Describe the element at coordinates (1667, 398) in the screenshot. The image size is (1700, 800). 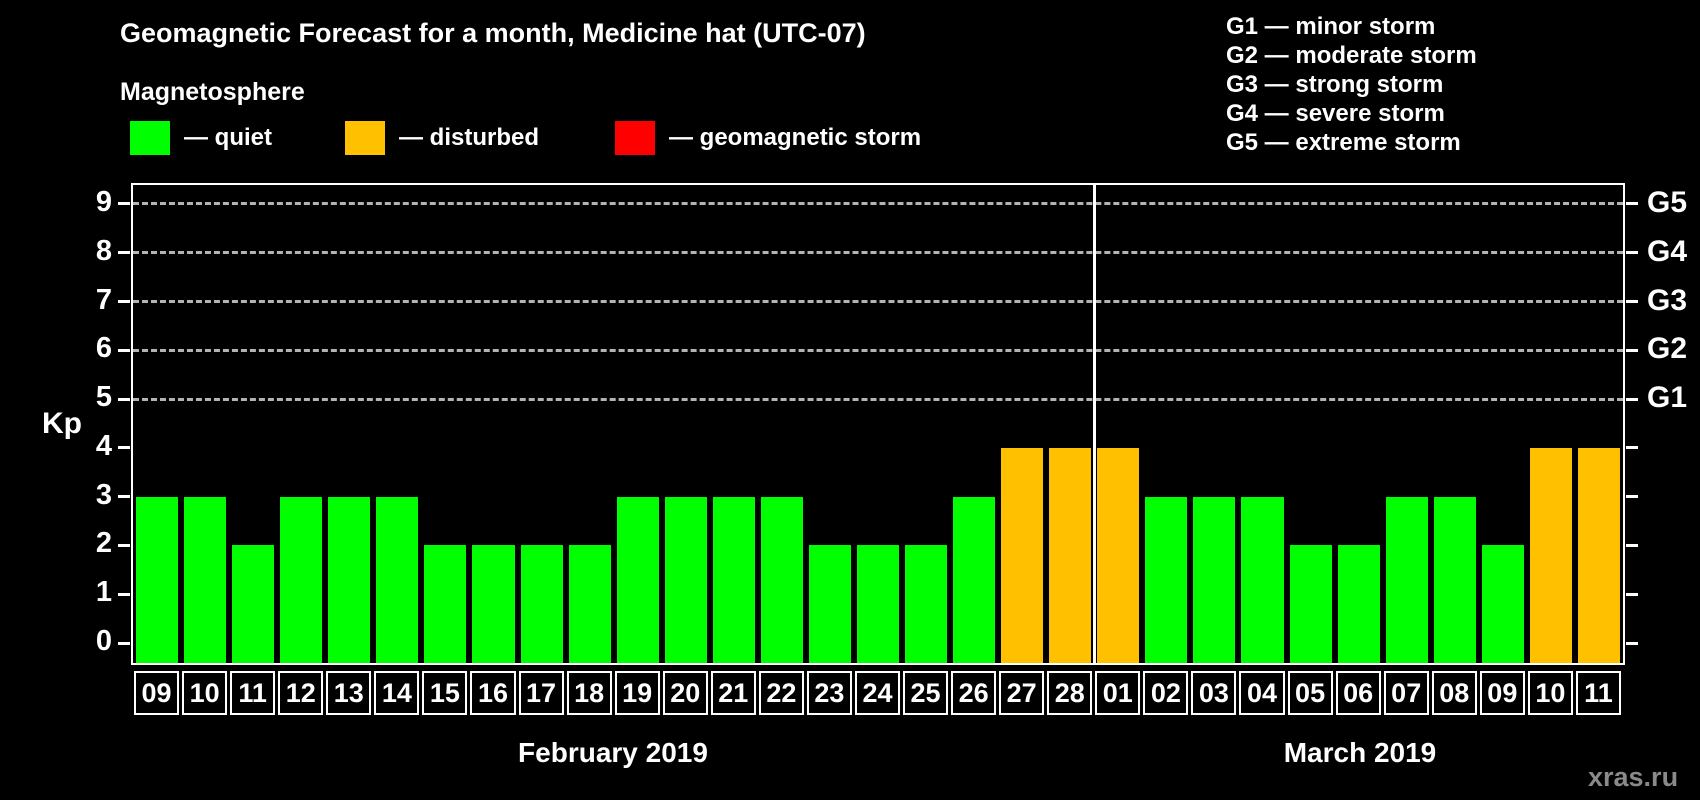
I see `right-axis-label-G1: G1` at that location.